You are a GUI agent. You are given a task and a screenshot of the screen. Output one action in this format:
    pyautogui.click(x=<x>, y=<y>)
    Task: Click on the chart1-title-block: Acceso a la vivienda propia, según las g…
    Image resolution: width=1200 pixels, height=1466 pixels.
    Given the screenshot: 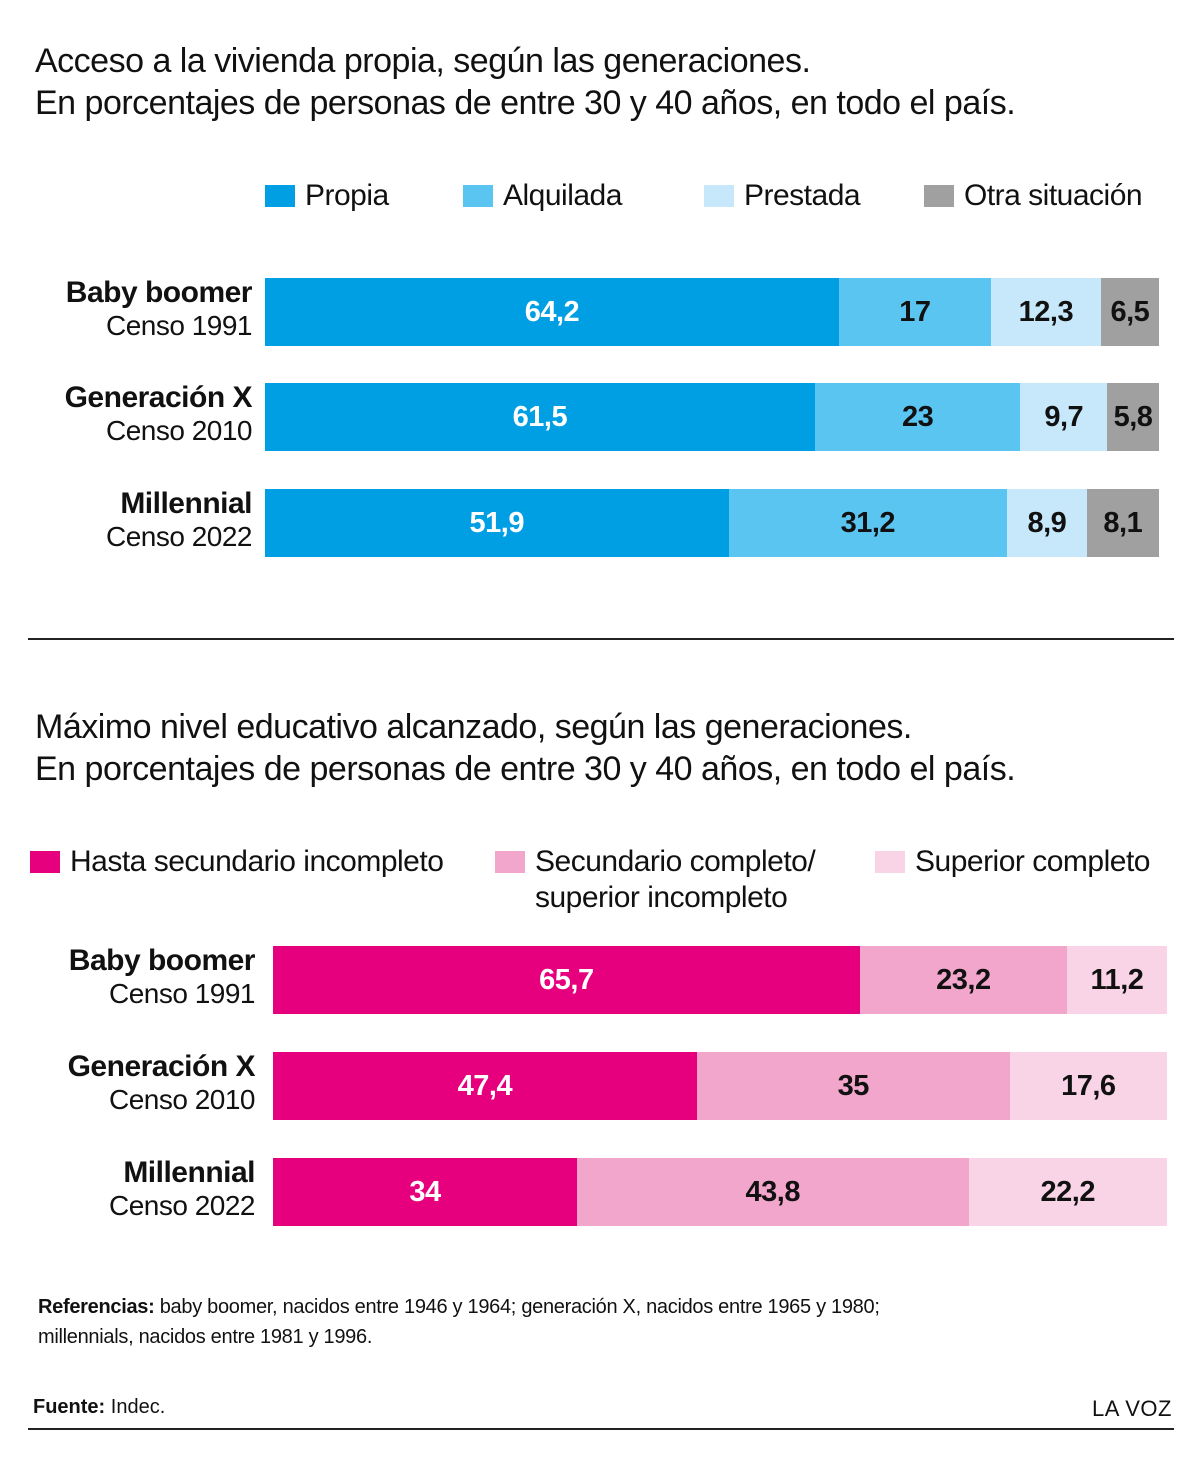 What is the action you would take?
    pyautogui.click(x=525, y=82)
    